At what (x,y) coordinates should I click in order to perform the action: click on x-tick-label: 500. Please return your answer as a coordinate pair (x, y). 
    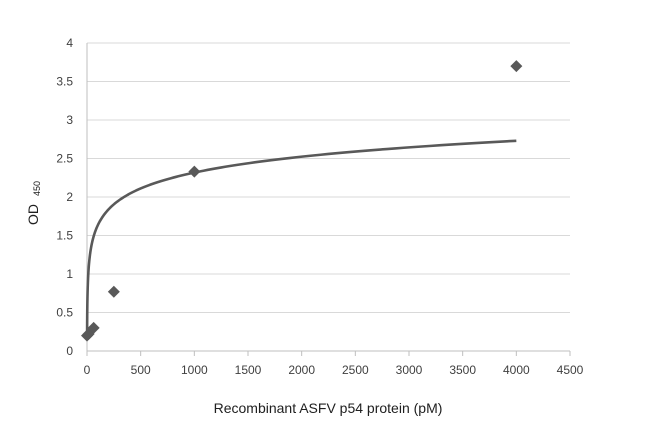
    Looking at the image, I should click on (141, 370).